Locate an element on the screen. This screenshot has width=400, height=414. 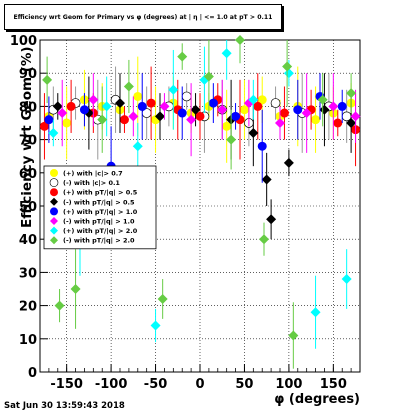
legend-entry-label: (+) with pT/|q| > 2.0 is located at coordinates (100, 231).